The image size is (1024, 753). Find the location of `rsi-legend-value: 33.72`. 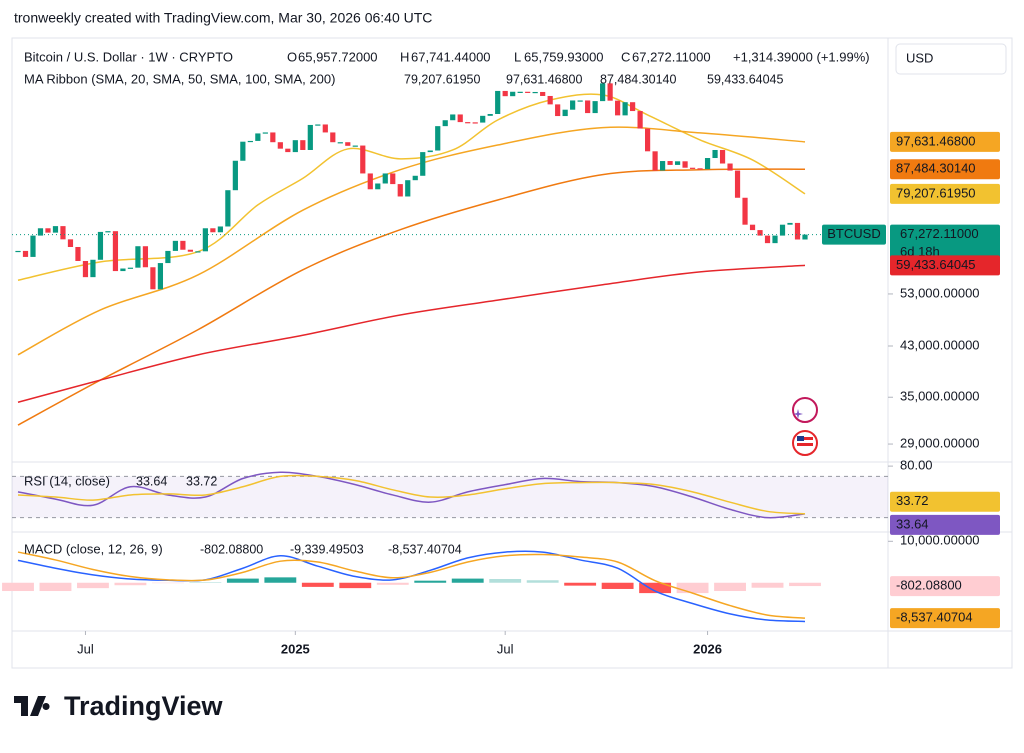

rsi-legend-value: 33.72 is located at coordinates (201, 481).